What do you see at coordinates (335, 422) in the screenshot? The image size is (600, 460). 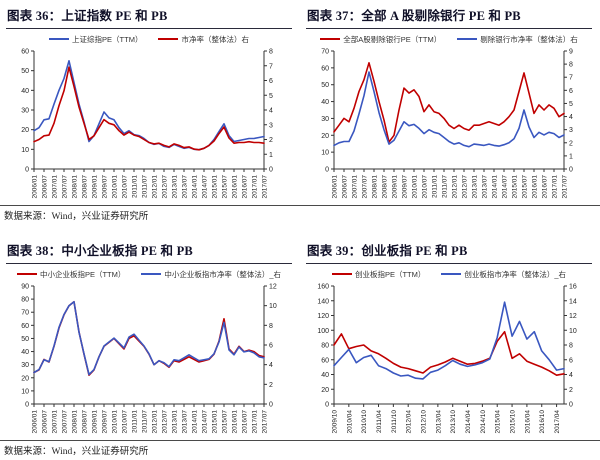 I see `x-axis-tick-label: 2009/10` at bounding box center [335, 422].